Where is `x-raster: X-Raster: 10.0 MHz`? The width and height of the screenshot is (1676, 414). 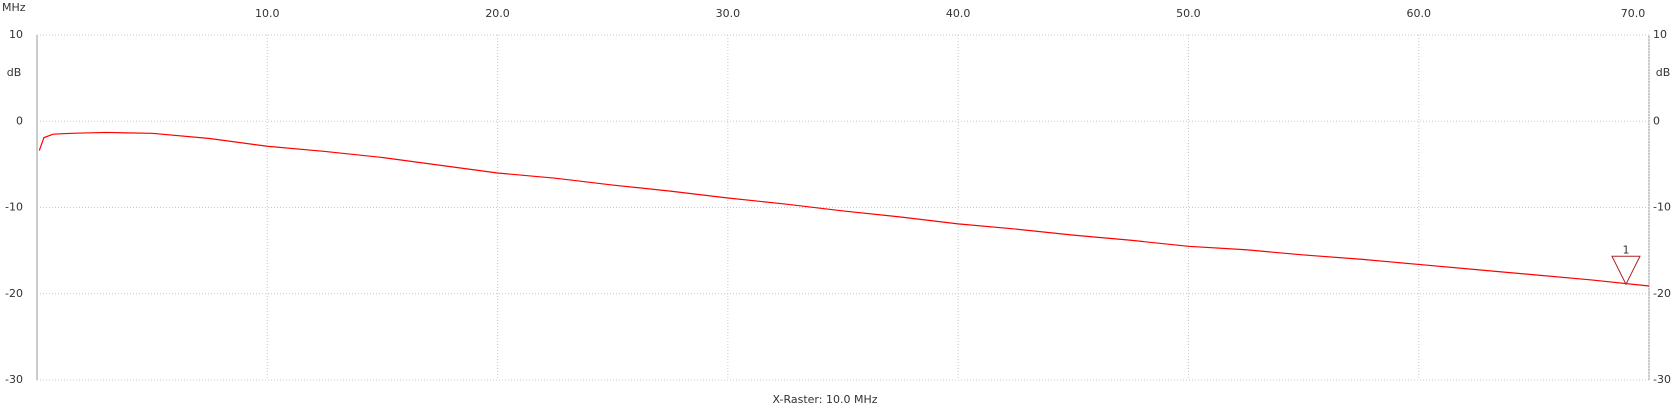
x-raster: X-Raster: 10.0 MHz is located at coordinates (825, 399).